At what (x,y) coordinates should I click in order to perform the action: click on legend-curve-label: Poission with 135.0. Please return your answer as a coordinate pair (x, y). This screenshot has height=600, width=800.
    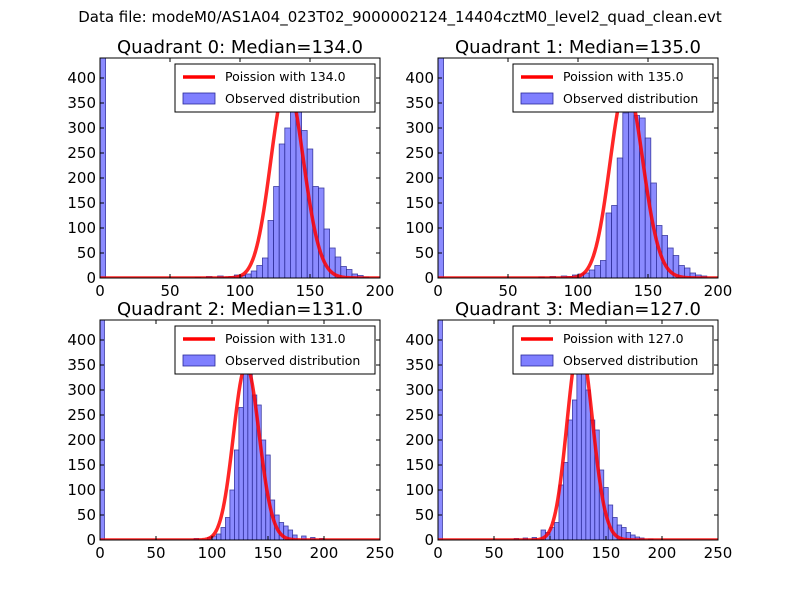
    Looking at the image, I should click on (623, 76).